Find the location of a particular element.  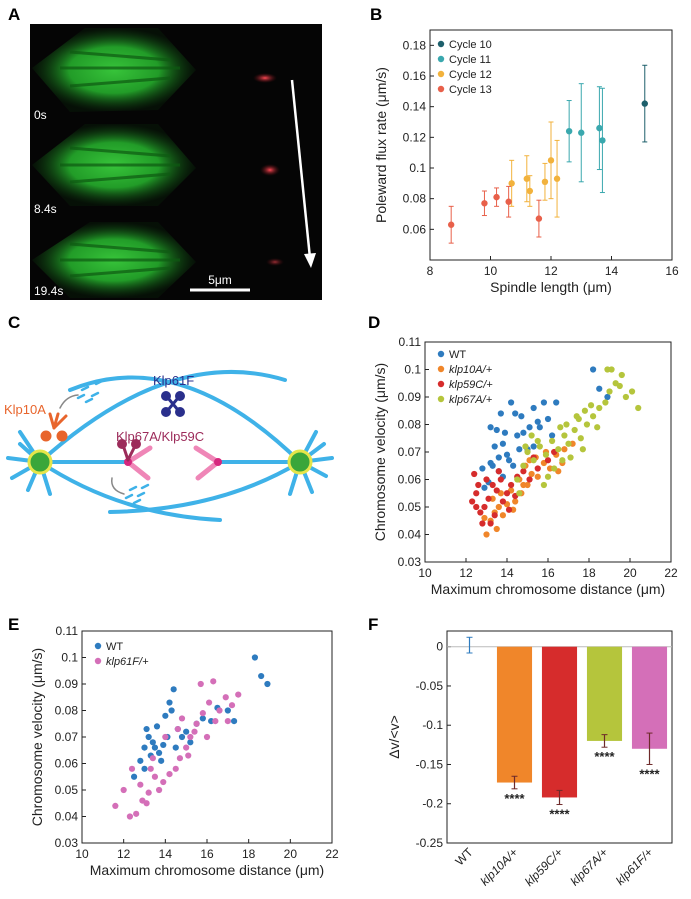

depolymerization-arrow-top is located at coordinates (69, 401).